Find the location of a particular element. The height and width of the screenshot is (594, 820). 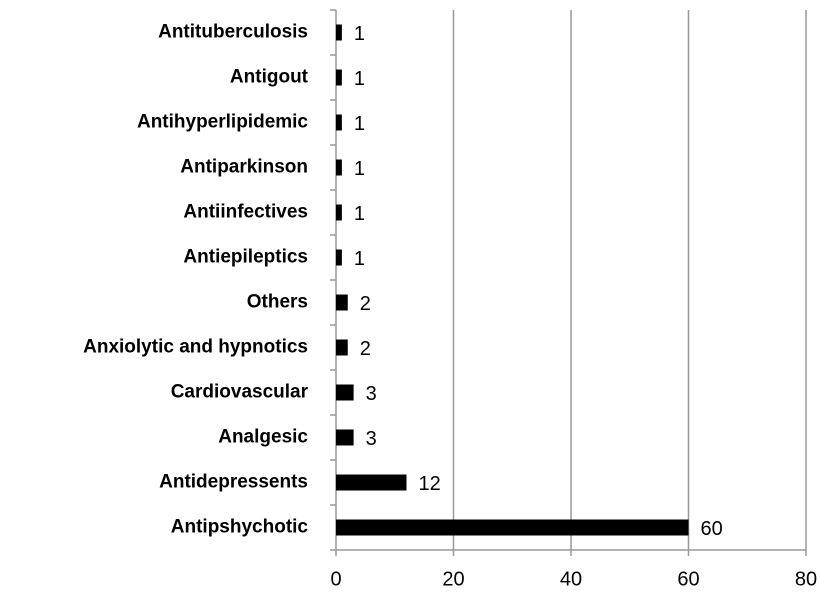

y-tick-label: Antiepileptics is located at coordinates (245, 257).